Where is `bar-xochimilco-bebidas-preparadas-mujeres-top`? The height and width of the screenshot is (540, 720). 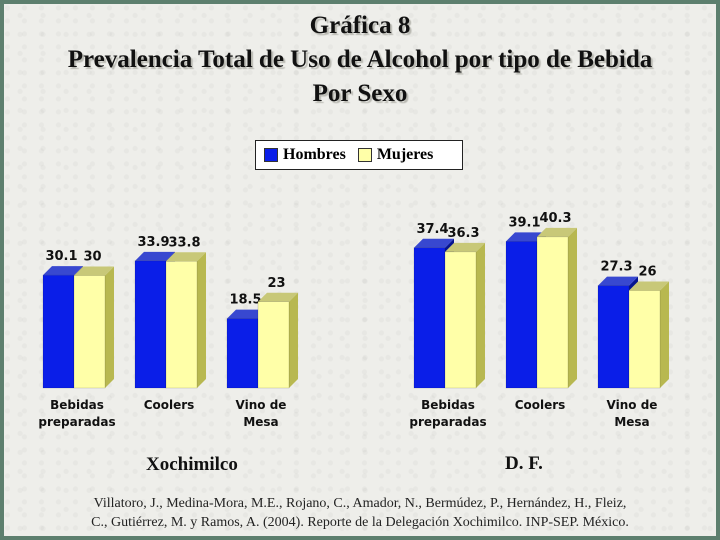 bar-xochimilco-bebidas-preparadas-mujeres-top is located at coordinates (94, 271).